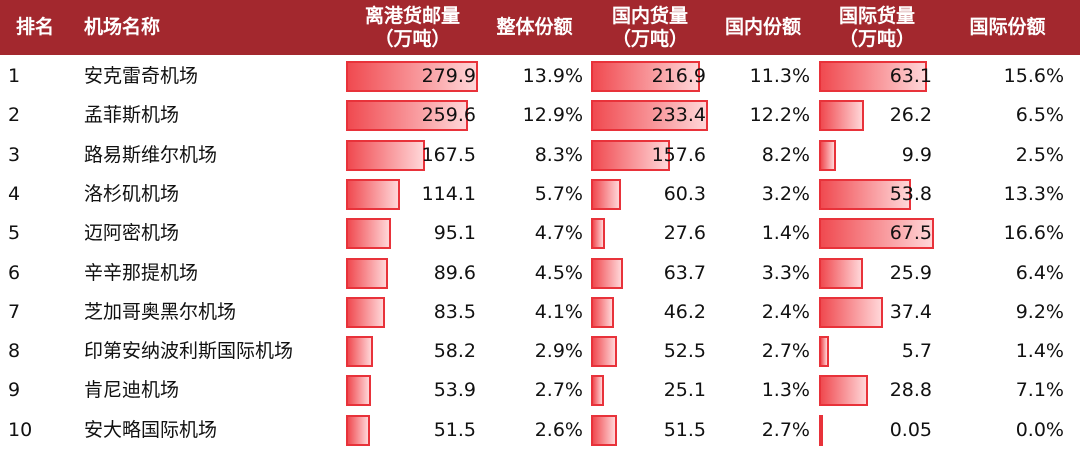 Image resolution: width=1080 pixels, height=450 pixels. What do you see at coordinates (678, 76) in the screenshot?
I see `table-cell: 216.9` at bounding box center [678, 76].